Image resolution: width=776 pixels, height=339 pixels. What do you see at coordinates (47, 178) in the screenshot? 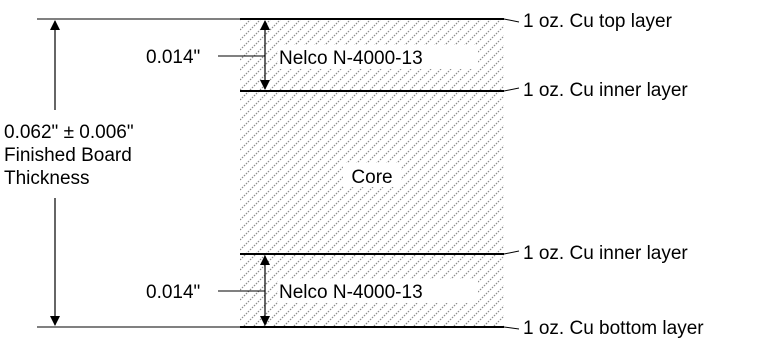
I see `board-thickness-caption-line2: Thickness` at bounding box center [47, 178].